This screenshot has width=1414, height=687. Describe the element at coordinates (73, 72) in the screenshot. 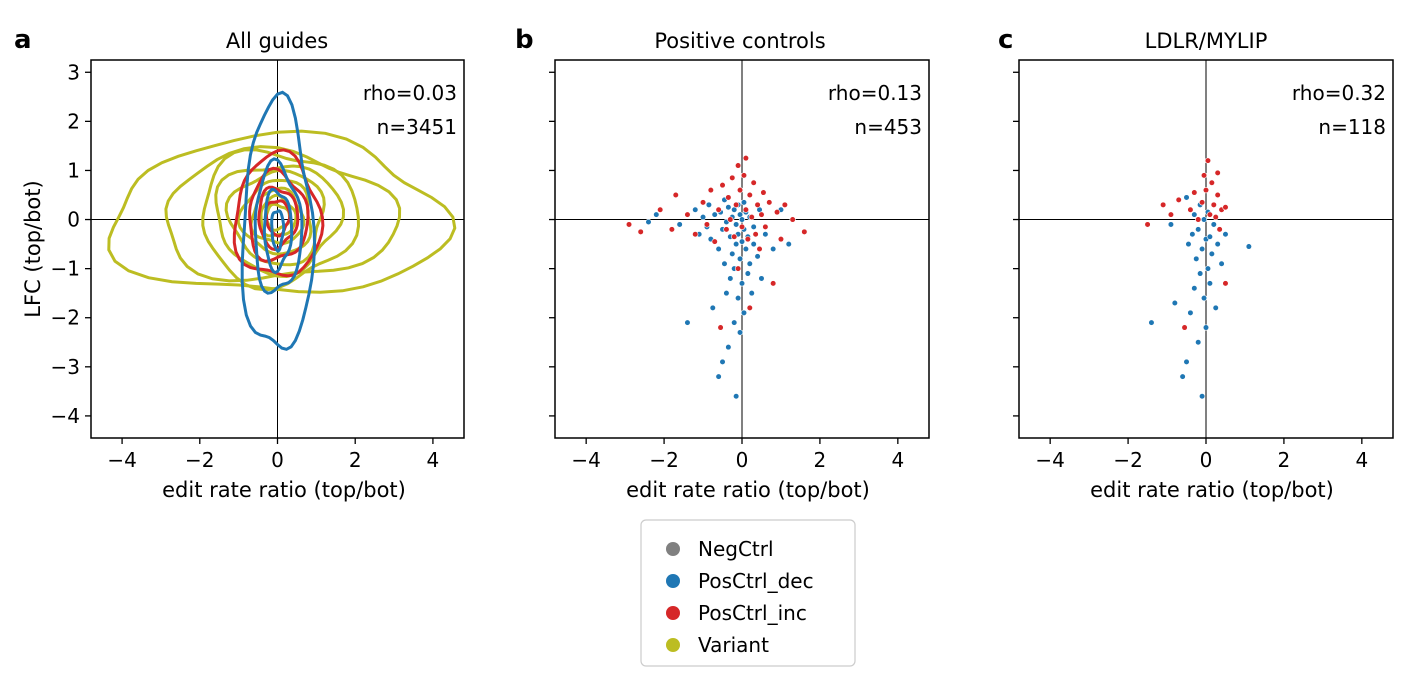

I see `y-tick-label: 3` at that location.